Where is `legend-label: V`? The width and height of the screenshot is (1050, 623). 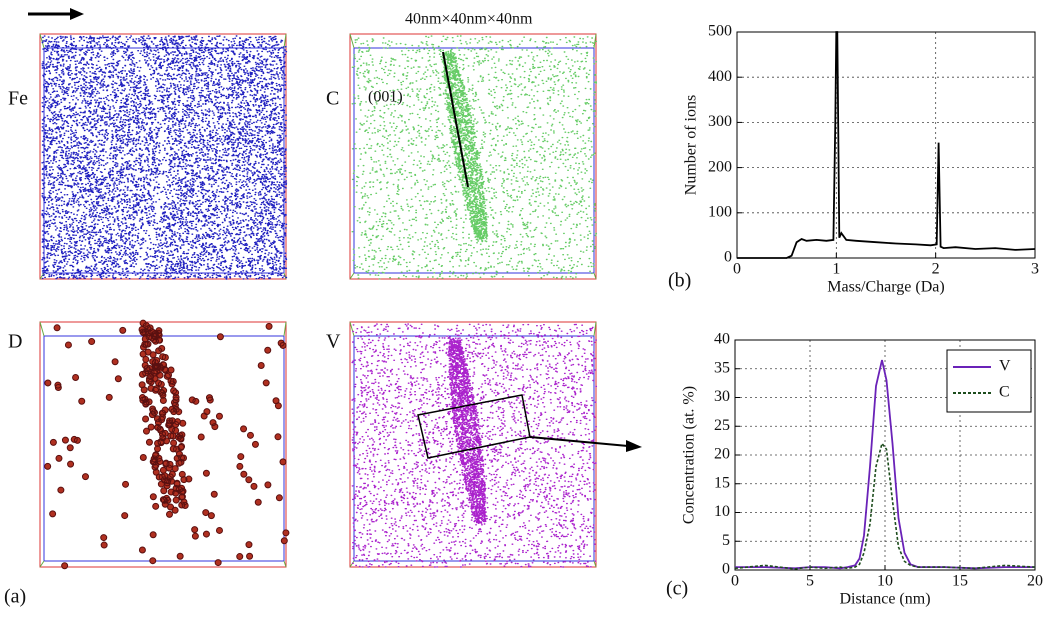 legend-label: V is located at coordinates (1005, 366).